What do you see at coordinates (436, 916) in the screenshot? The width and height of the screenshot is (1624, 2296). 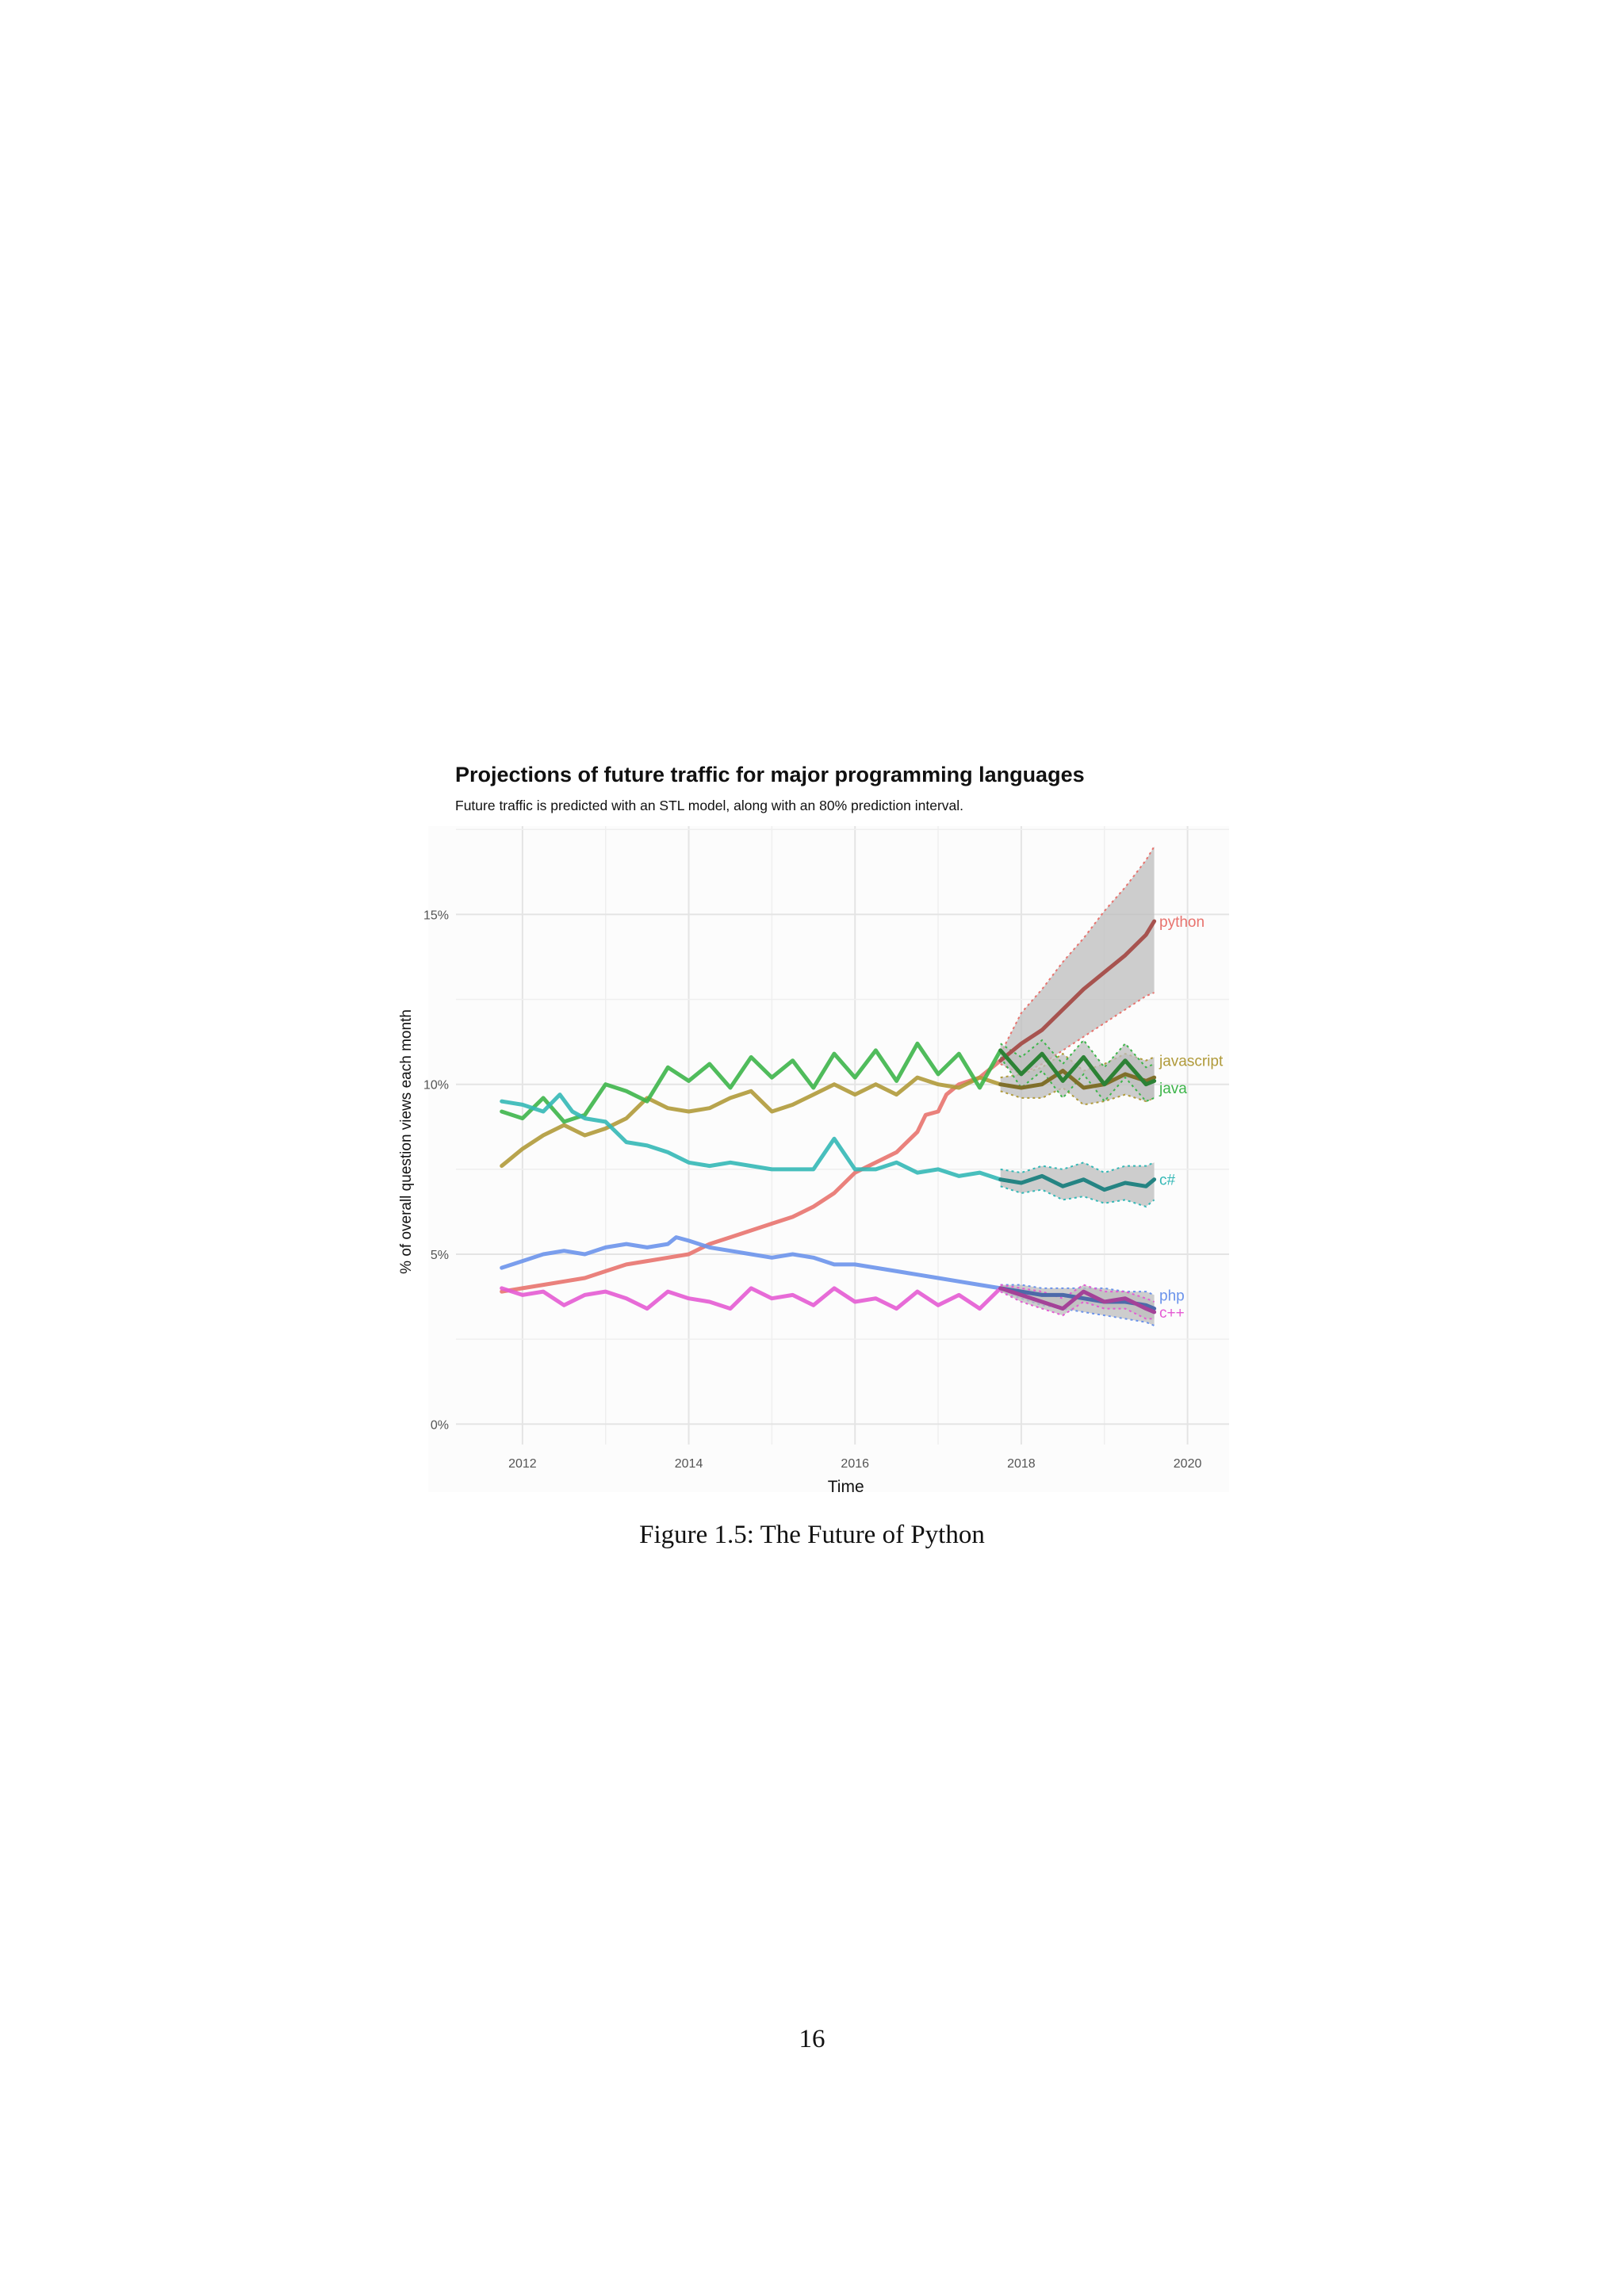 I see `y-tick-label-15: 15%` at bounding box center [436, 916].